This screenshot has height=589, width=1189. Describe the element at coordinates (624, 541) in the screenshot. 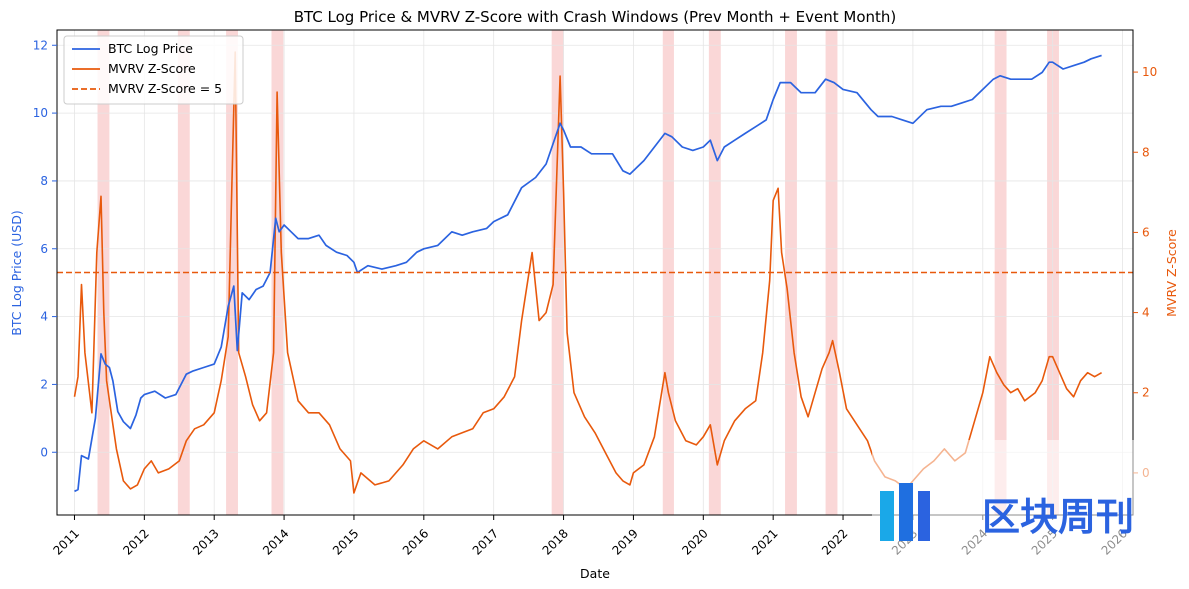

I see `x-tick-label-2019: 2019` at that location.